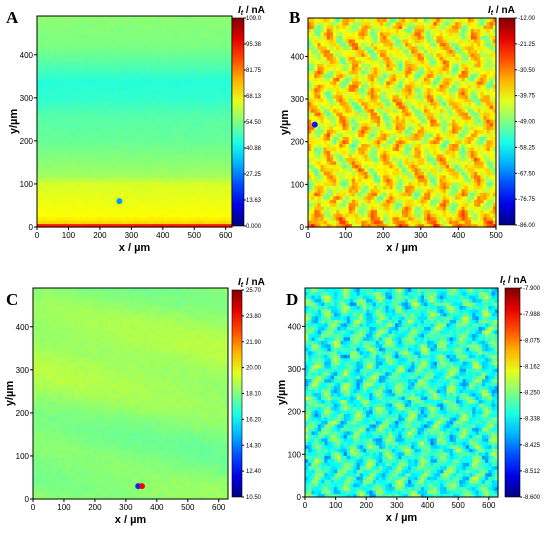  What do you see at coordinates (294, 18) in the screenshot?
I see `panel-letter-b: B` at bounding box center [294, 18].